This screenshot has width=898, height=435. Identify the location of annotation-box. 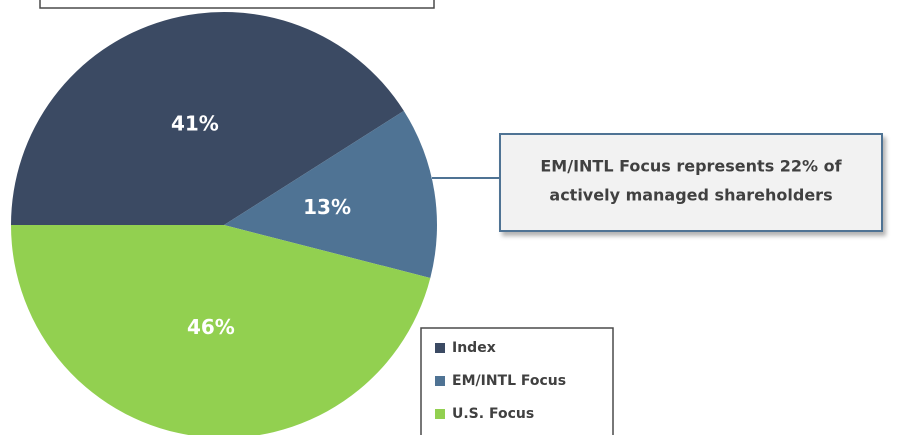
(691, 182).